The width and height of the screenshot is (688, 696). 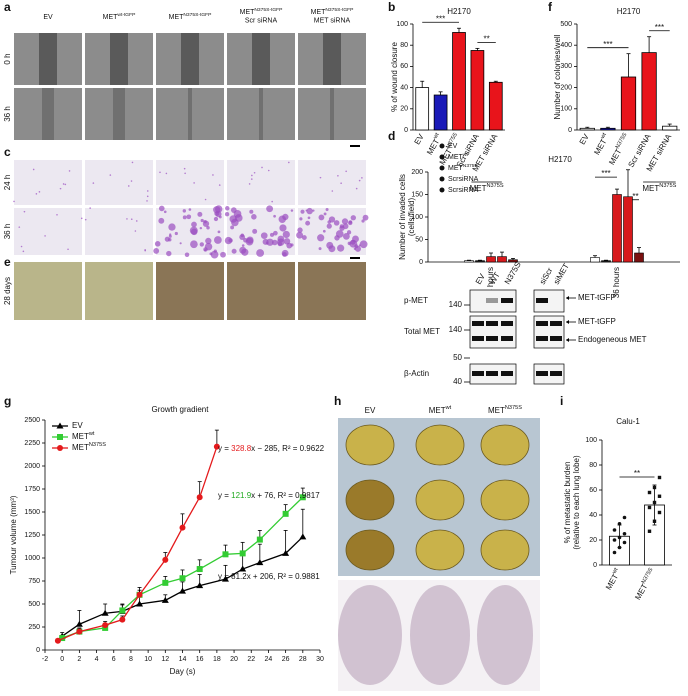 I want to click on x-tick-label: 28, so click(x=303, y=659).